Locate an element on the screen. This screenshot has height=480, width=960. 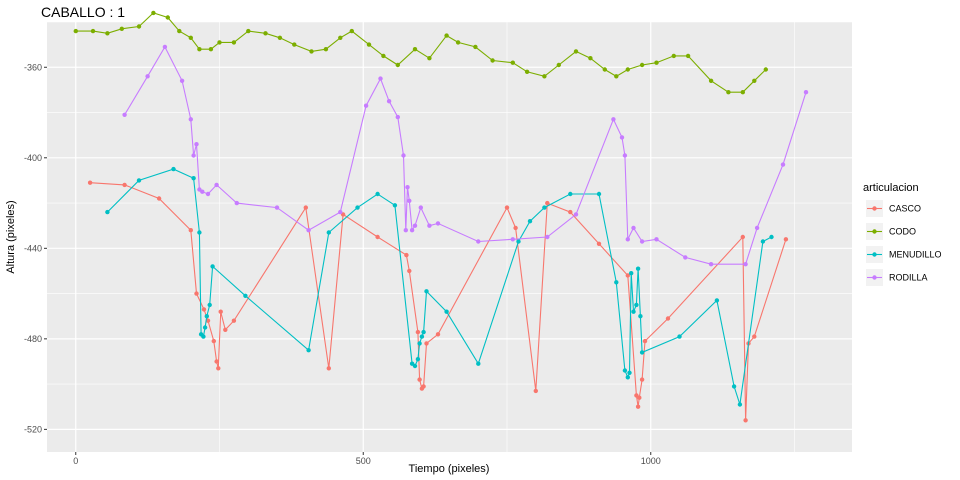
legend-item-codo: CODO is located at coordinates (891, 231).